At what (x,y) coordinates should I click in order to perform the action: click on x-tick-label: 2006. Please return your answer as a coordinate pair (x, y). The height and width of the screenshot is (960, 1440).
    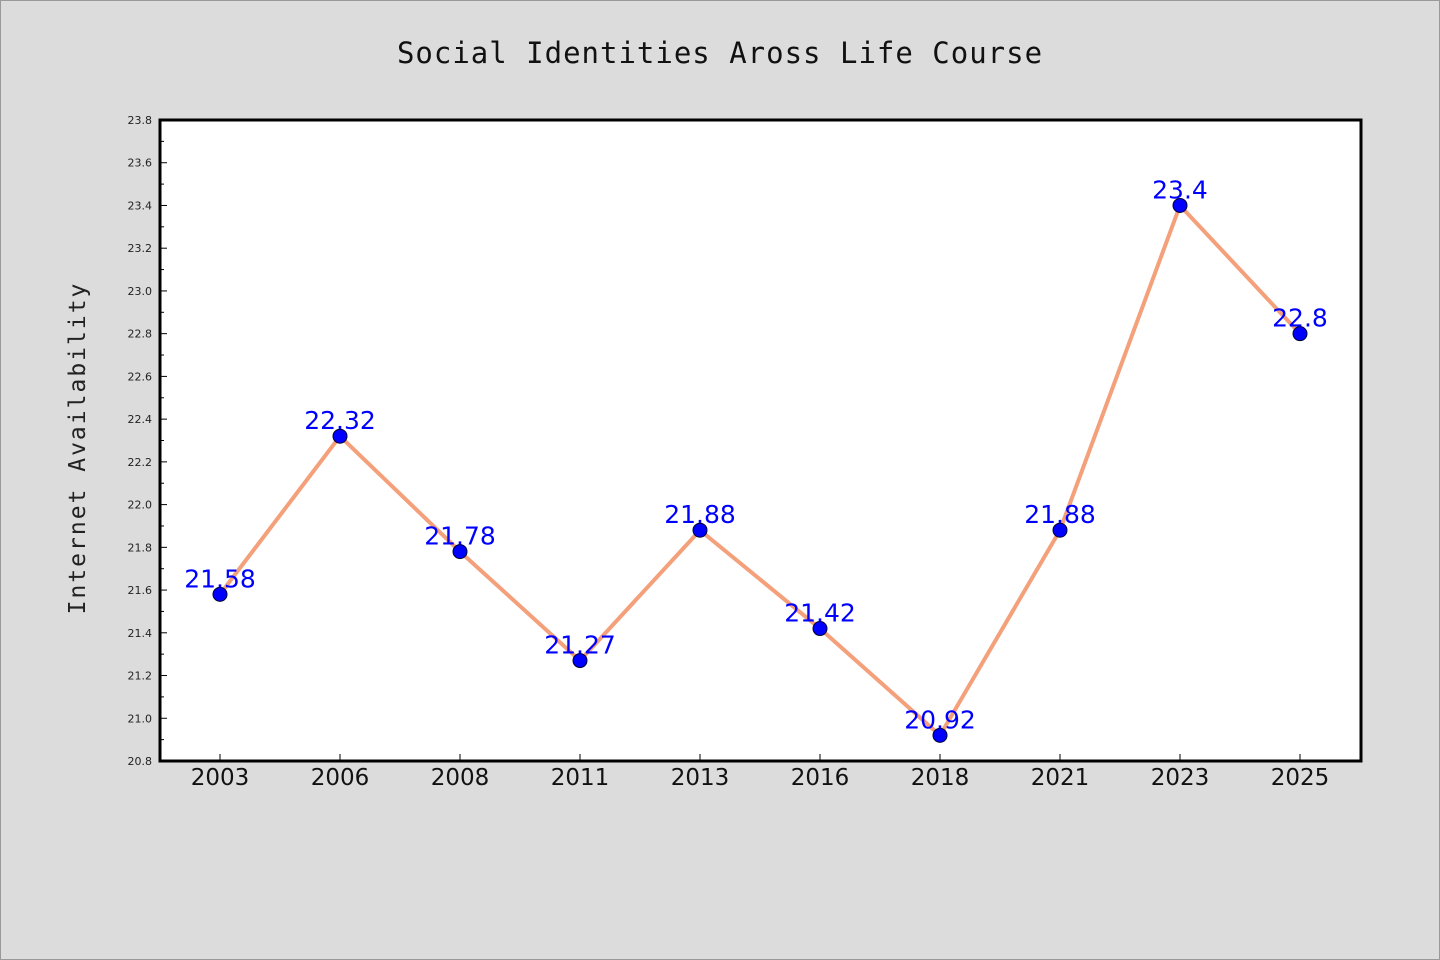
    Looking at the image, I should click on (340, 778).